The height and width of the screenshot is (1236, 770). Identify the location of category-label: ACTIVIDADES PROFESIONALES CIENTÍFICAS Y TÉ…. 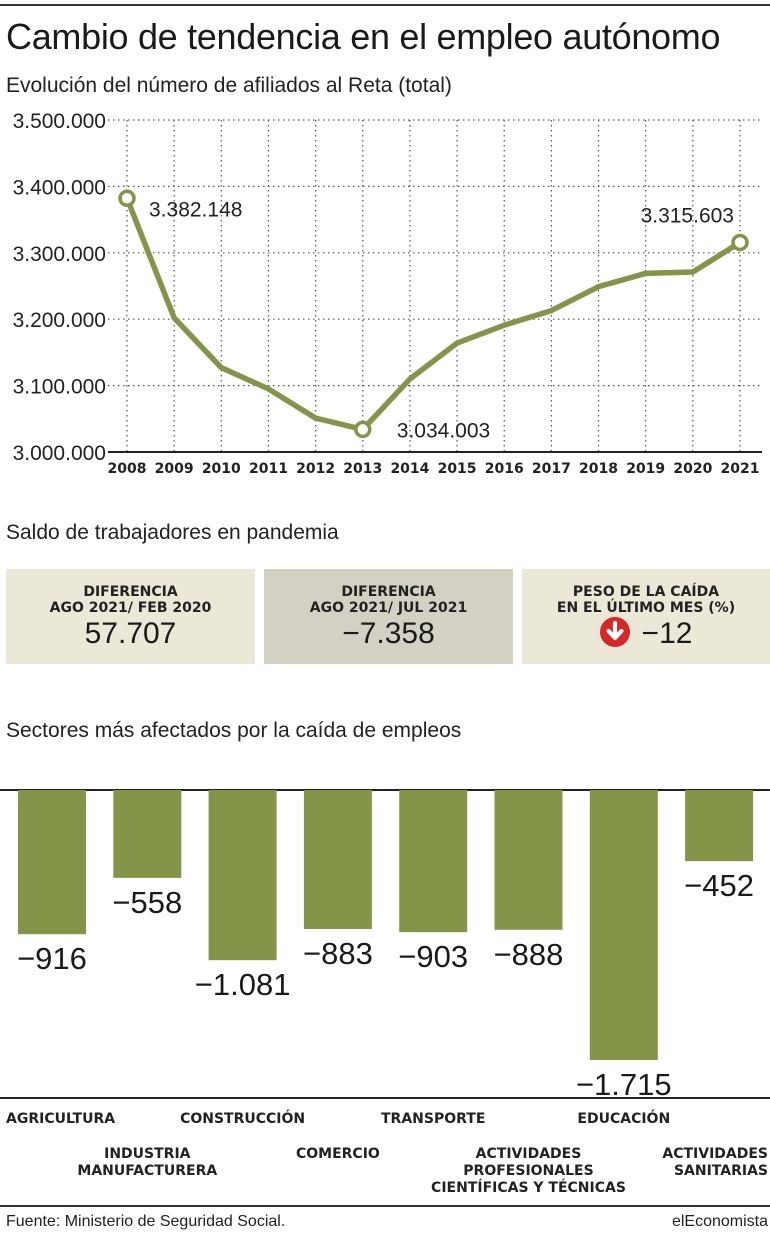
(528, 1171).